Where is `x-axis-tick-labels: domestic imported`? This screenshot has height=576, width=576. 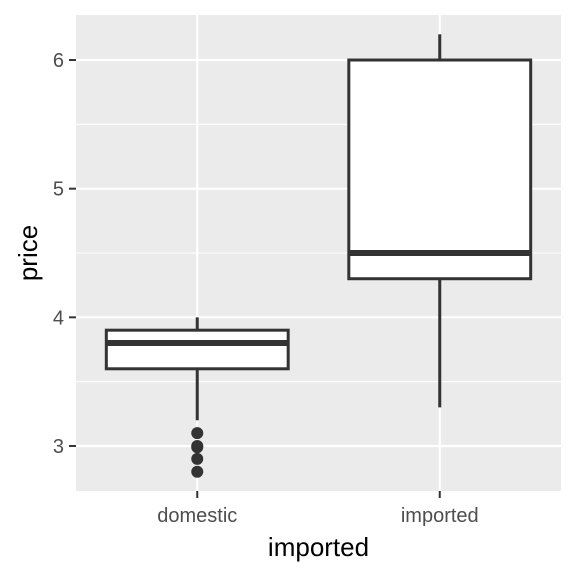 x-axis-tick-labels: domestic imported is located at coordinates (317, 516).